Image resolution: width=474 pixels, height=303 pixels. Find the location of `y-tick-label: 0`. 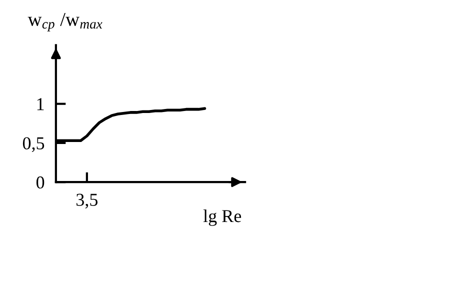

y-tick-label: 0 is located at coordinates (40, 182).